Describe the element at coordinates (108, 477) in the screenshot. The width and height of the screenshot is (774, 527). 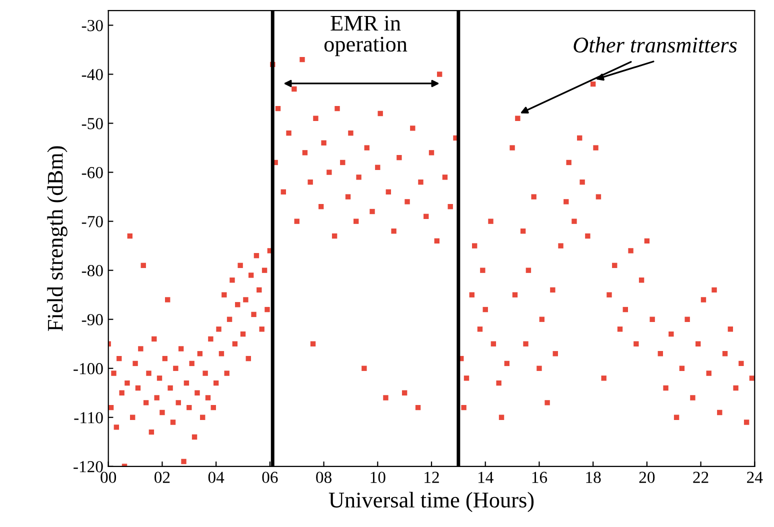
I see `x-tick-label: 00` at that location.